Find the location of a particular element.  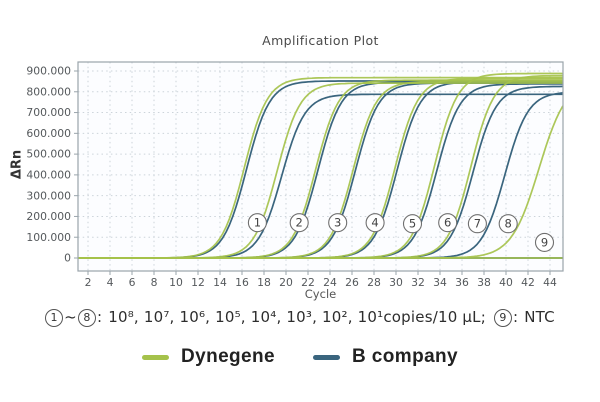

curve-number-labels: 1 2 3 4 5 6 7 8 9 is located at coordinates (401, 232).